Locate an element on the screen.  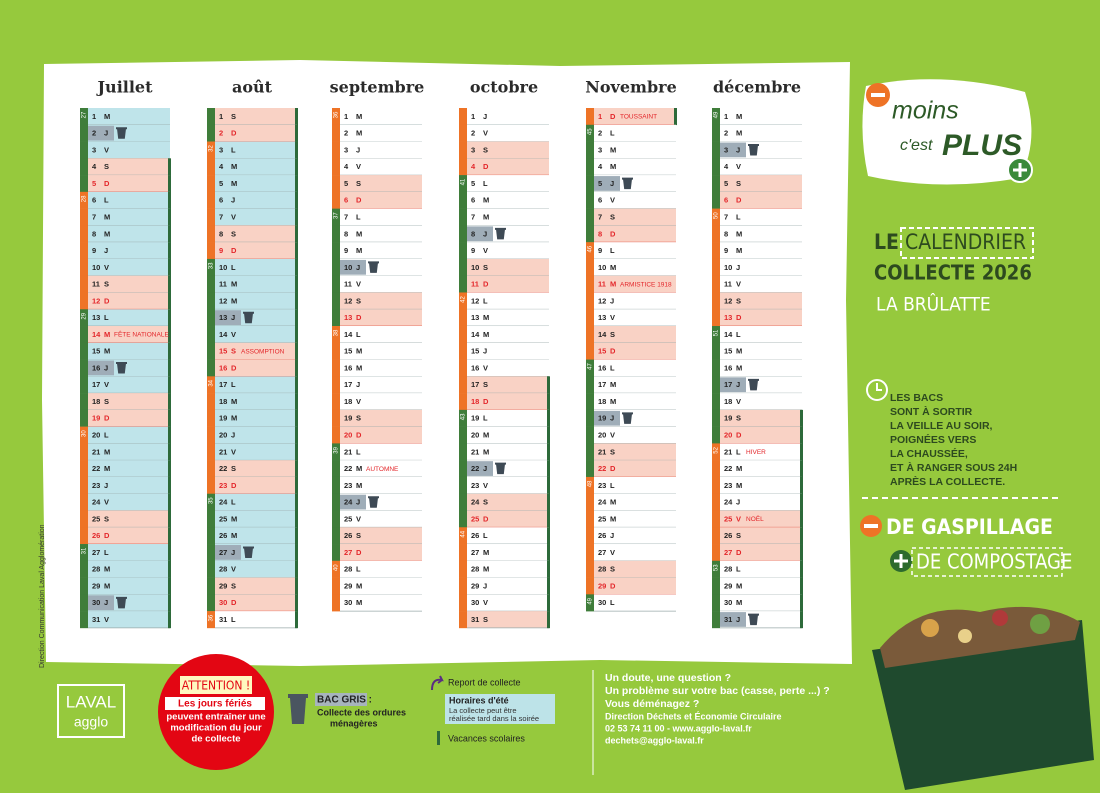
month-name: Juillet is located at coordinates (124, 87).